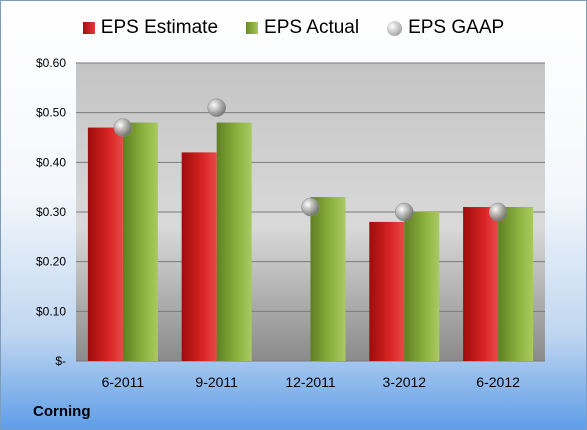 The width and height of the screenshot is (587, 430). What do you see at coordinates (456, 27) in the screenshot?
I see `legend-label-gaap: EPS GAAP` at bounding box center [456, 27].